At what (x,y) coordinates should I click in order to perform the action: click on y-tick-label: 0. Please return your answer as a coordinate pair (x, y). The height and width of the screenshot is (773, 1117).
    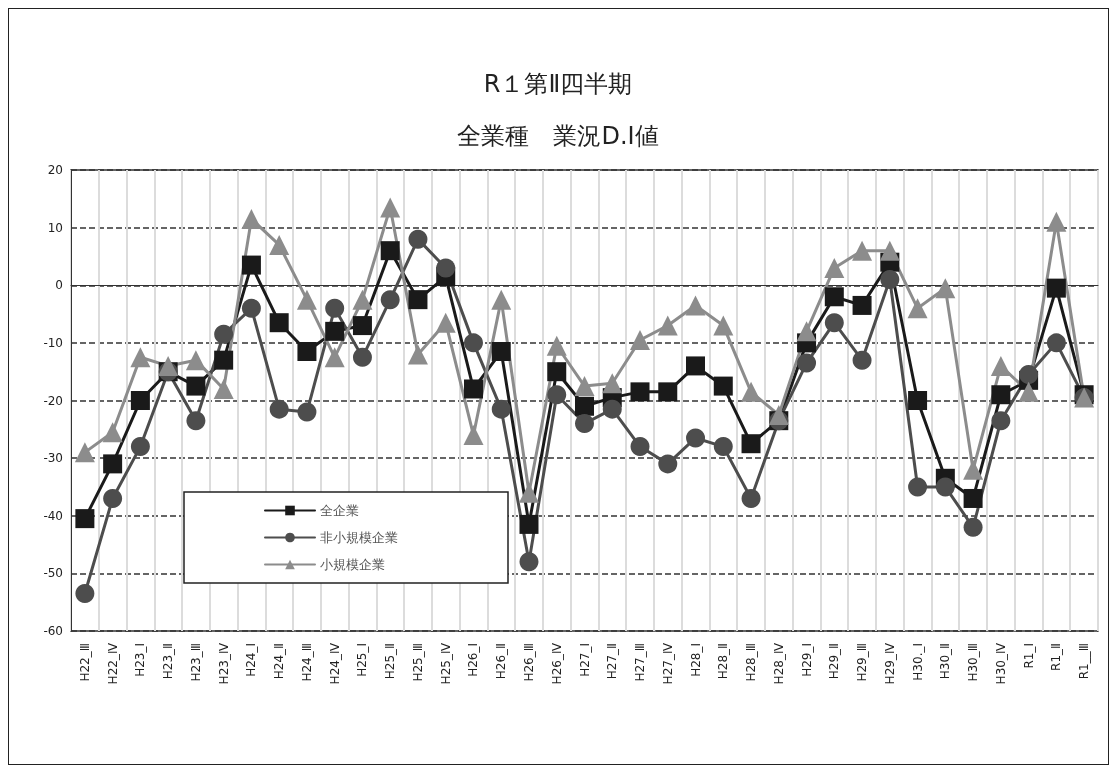
    Looking at the image, I should click on (59, 285).